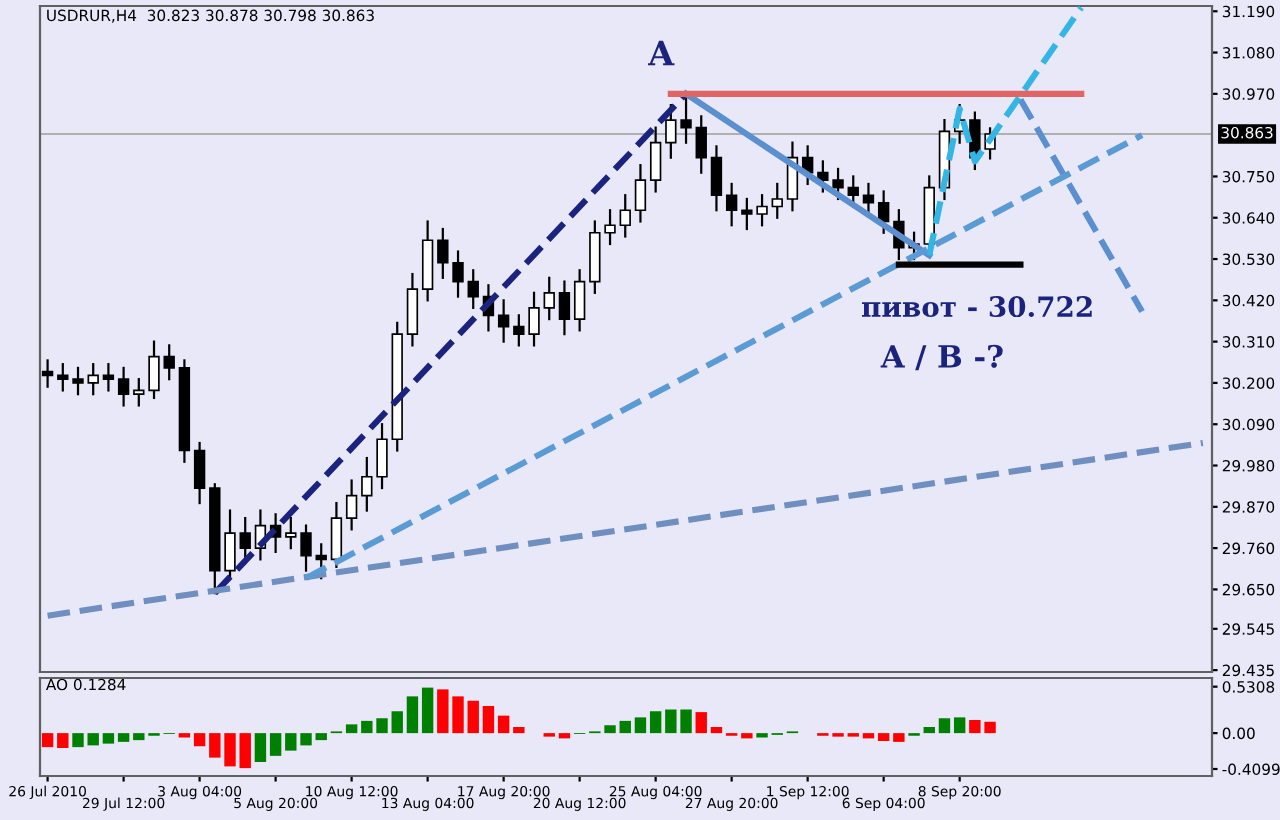  Describe the element at coordinates (976, 307) in the screenshot. I see `annotation: пивот - 30.722` at that location.